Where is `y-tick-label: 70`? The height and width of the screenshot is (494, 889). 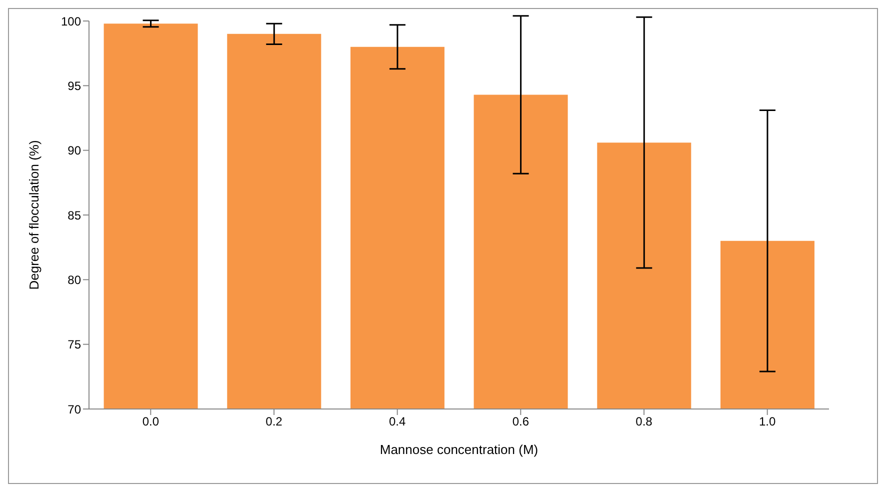
y-tick-label: 70 is located at coordinates (75, 409).